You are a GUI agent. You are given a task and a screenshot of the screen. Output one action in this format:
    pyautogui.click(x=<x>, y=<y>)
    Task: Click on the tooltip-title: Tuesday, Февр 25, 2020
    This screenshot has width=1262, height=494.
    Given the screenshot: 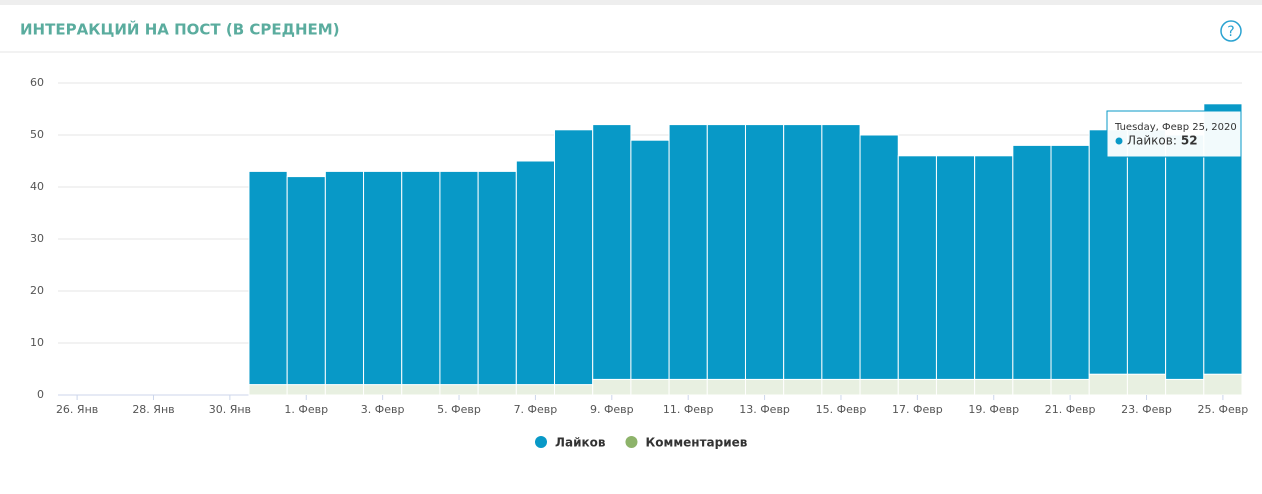 What is the action you would take?
    pyautogui.click(x=1175, y=127)
    